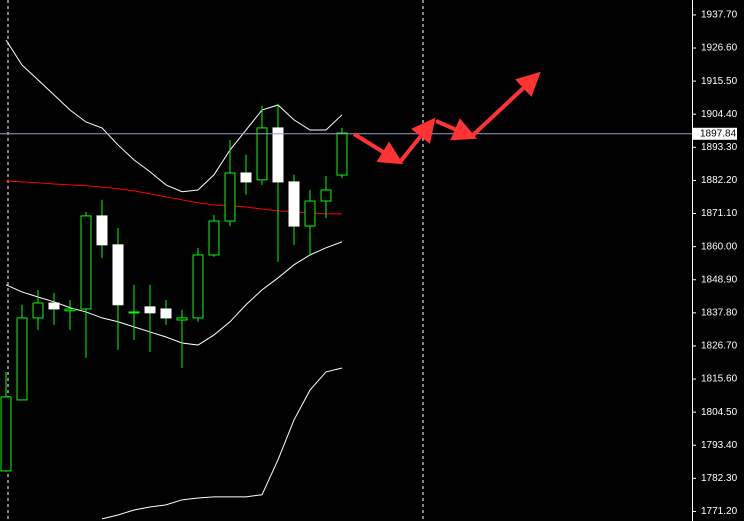  I want to click on y-tick-label: 1882.20, so click(719, 180).